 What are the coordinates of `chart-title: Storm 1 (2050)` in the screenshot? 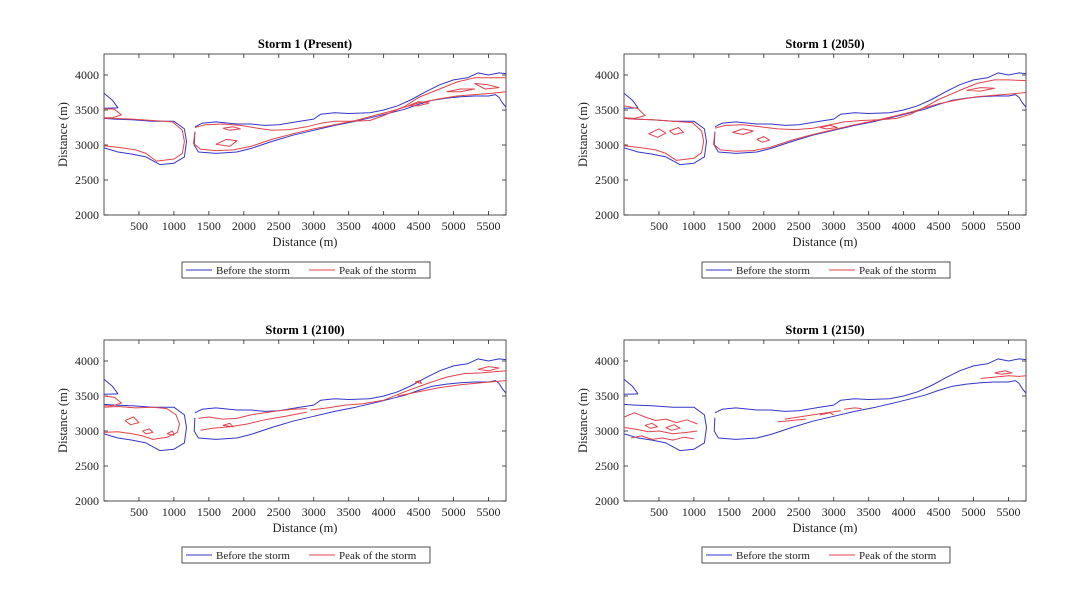 It's located at (824, 44).